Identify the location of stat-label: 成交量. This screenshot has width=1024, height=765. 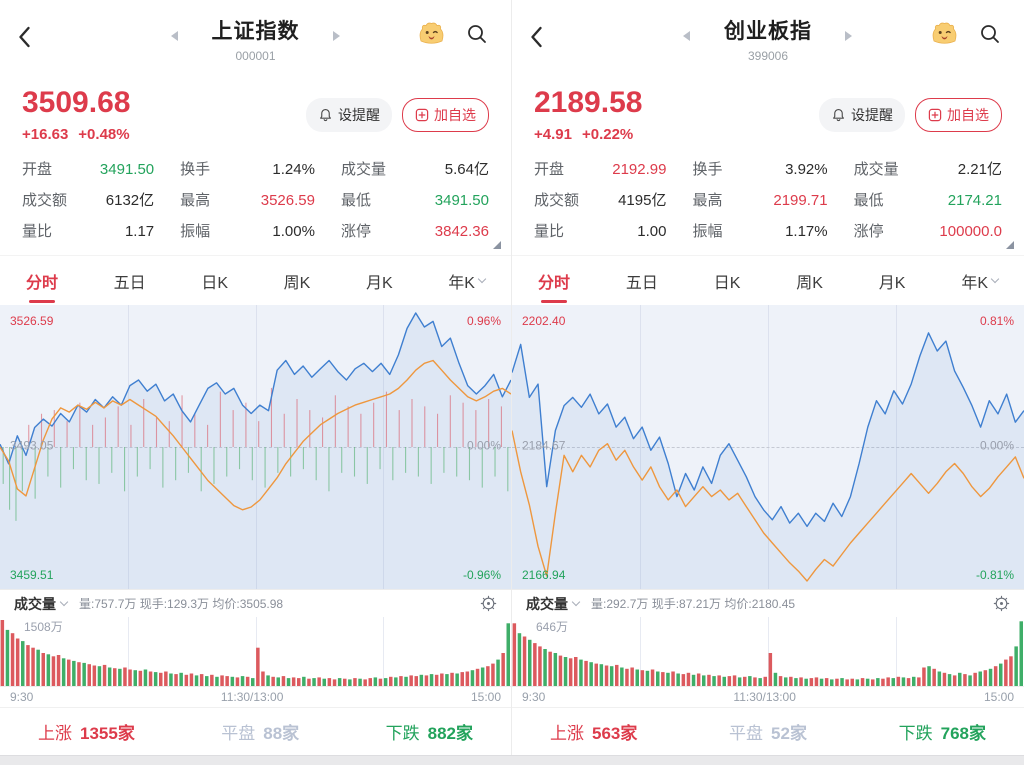
(876, 169).